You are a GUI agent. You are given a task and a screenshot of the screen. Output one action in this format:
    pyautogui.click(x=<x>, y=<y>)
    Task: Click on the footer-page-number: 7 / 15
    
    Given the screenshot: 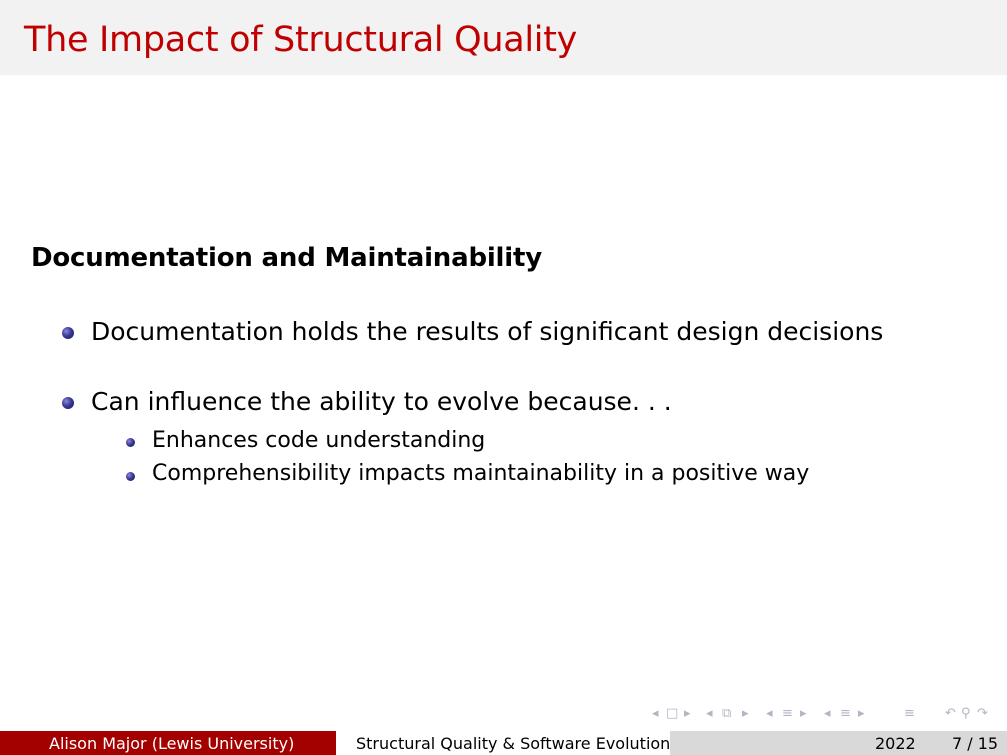 What is the action you would take?
    pyautogui.click(x=975, y=743)
    